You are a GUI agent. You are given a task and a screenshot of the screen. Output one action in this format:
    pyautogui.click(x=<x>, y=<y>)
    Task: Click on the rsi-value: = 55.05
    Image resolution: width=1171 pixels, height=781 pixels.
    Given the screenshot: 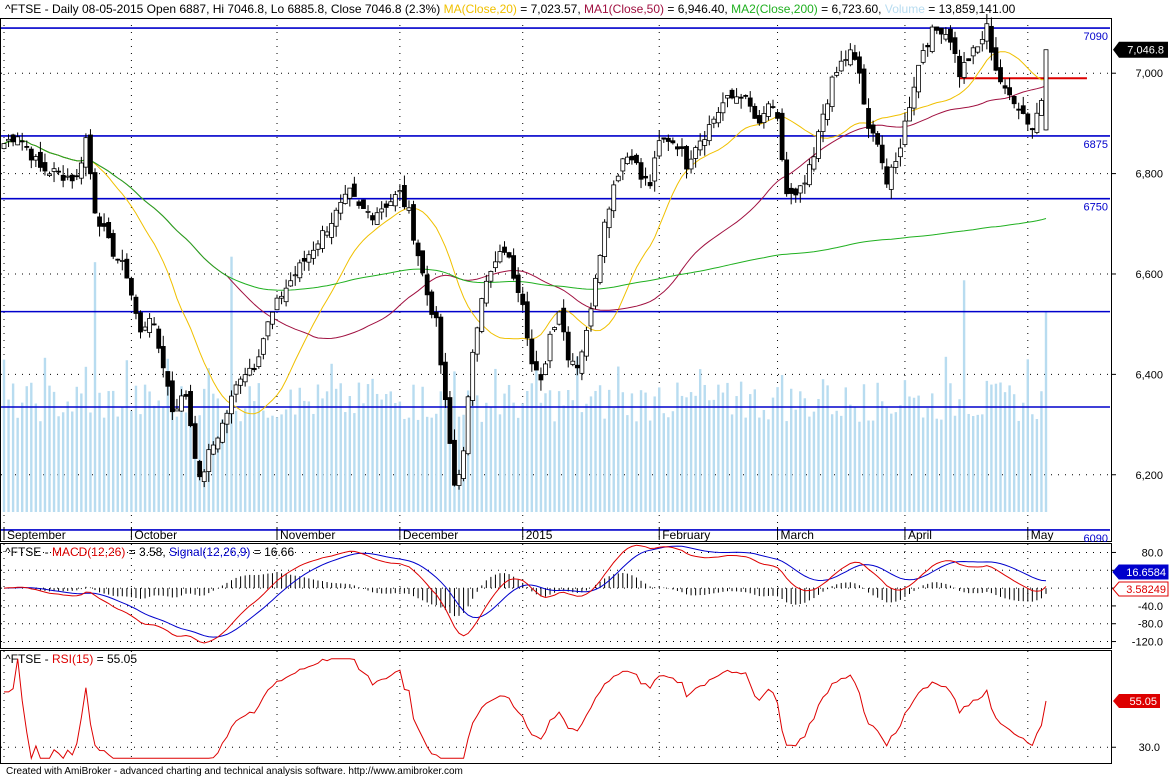 What is the action you would take?
    pyautogui.click(x=115, y=659)
    